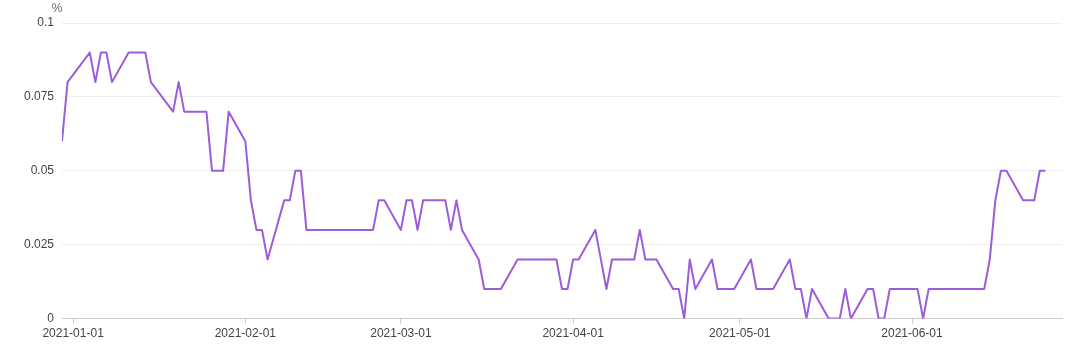 The height and width of the screenshot is (346, 1080). Describe the element at coordinates (912, 333) in the screenshot. I see `x-tick-label: 2021-06-01` at that location.